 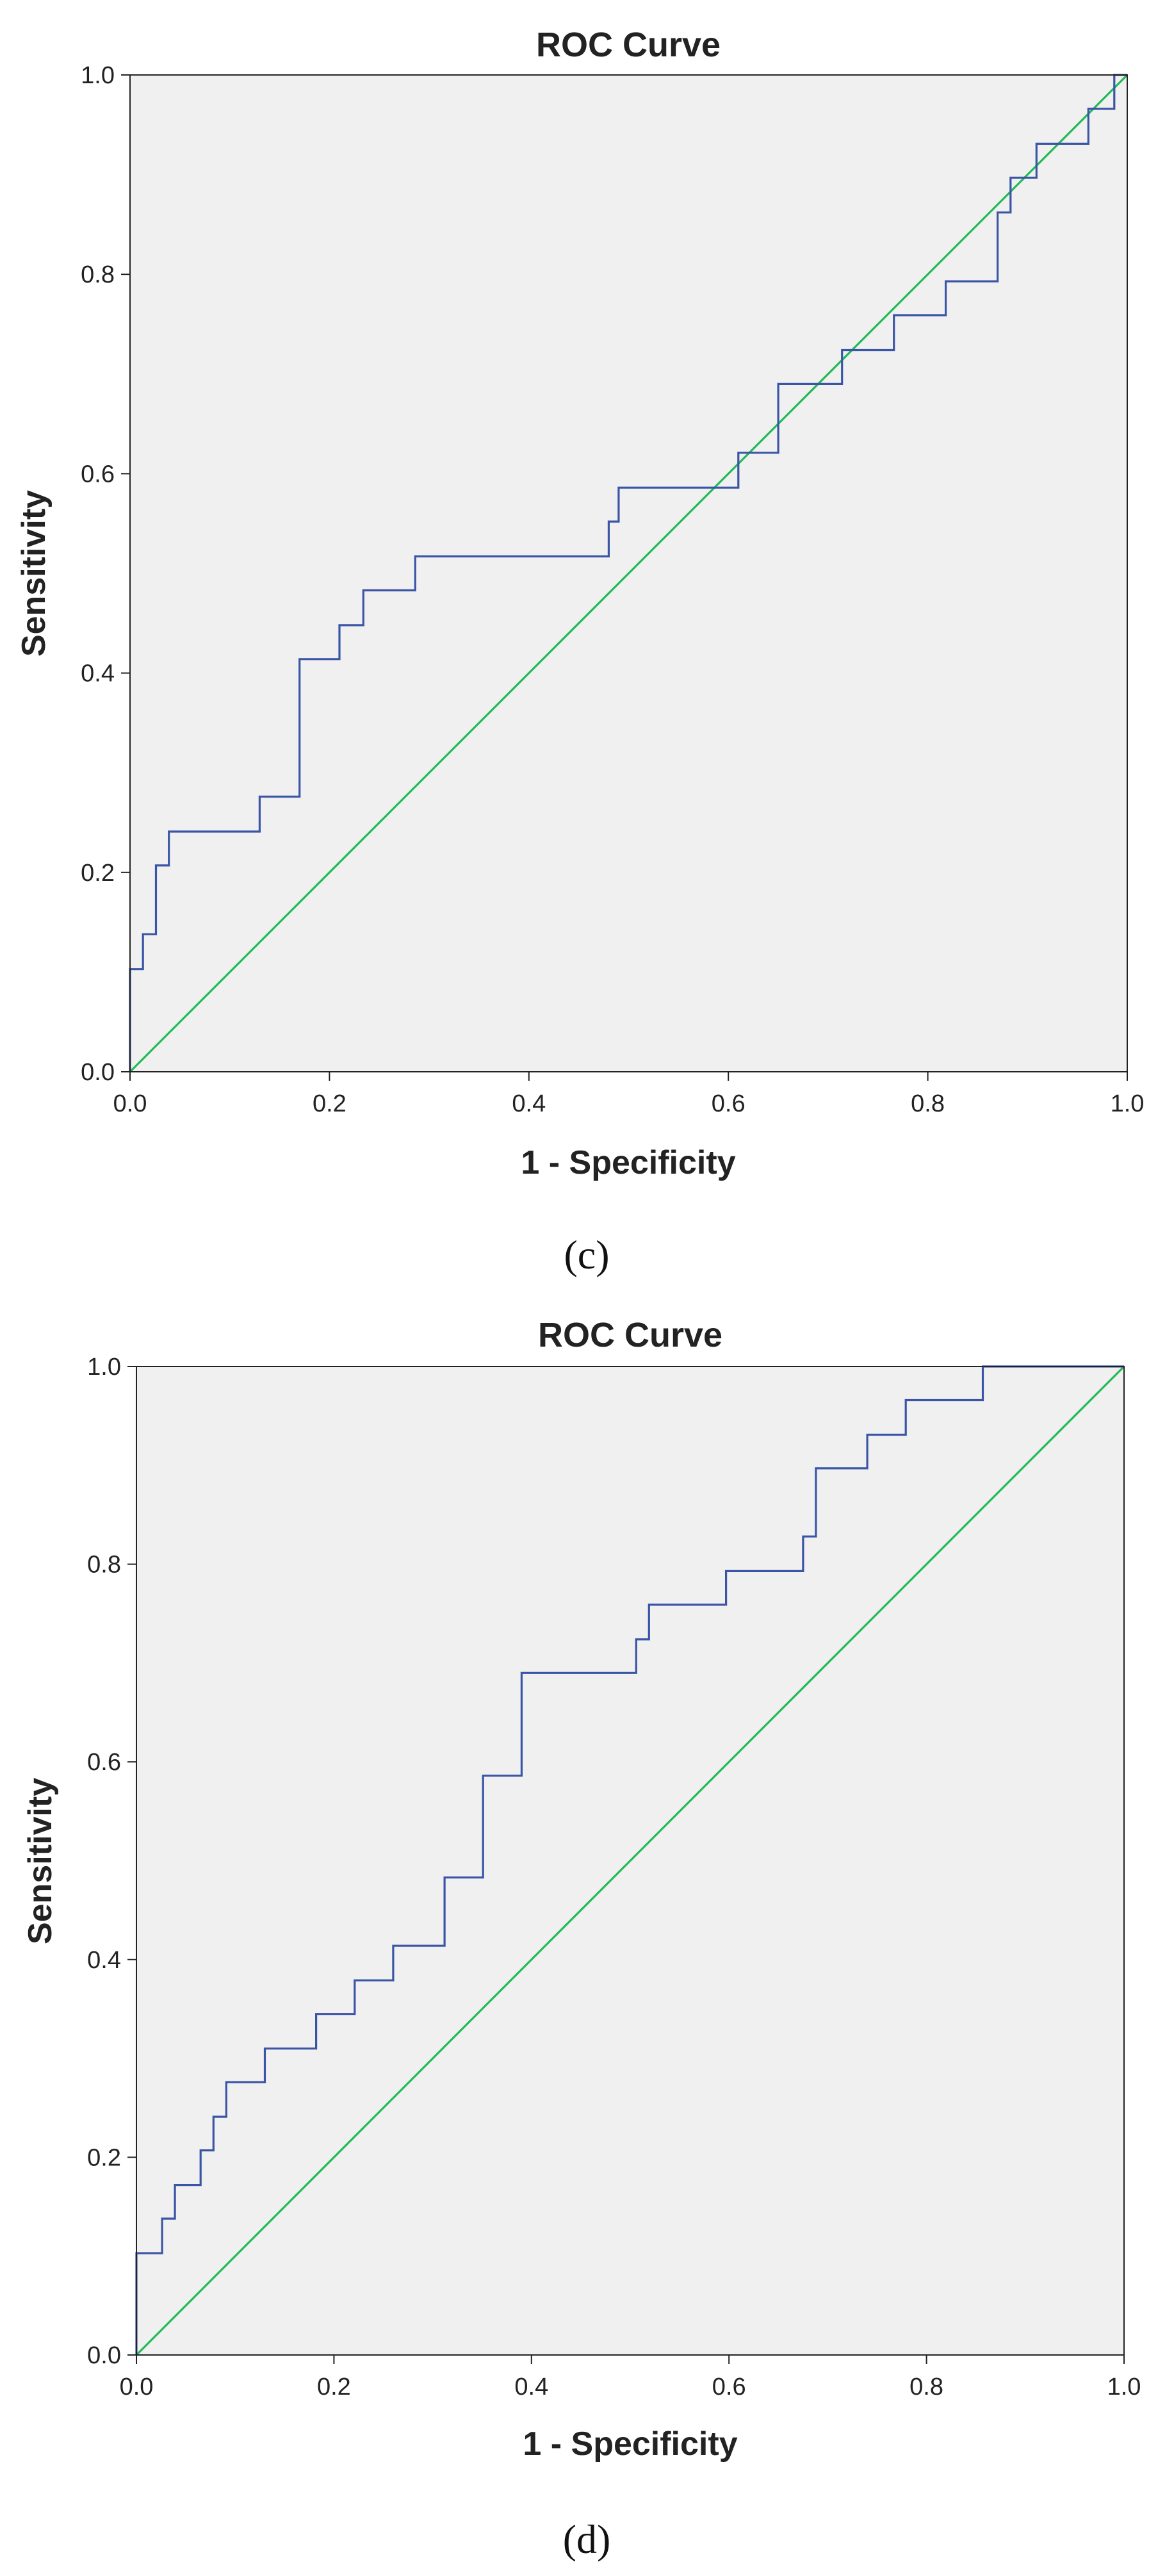 I want to click on panel-label: (c), so click(x=587, y=1254).